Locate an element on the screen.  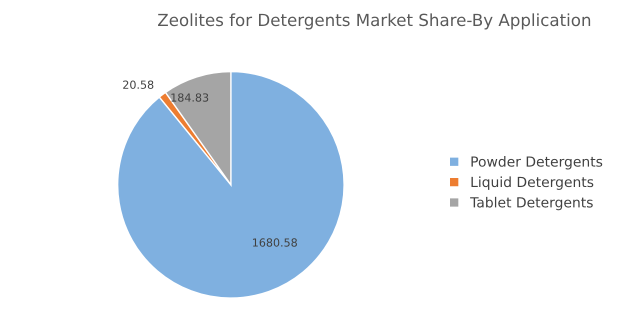
legend-label: Liquid Detergents is located at coordinates (532, 183).